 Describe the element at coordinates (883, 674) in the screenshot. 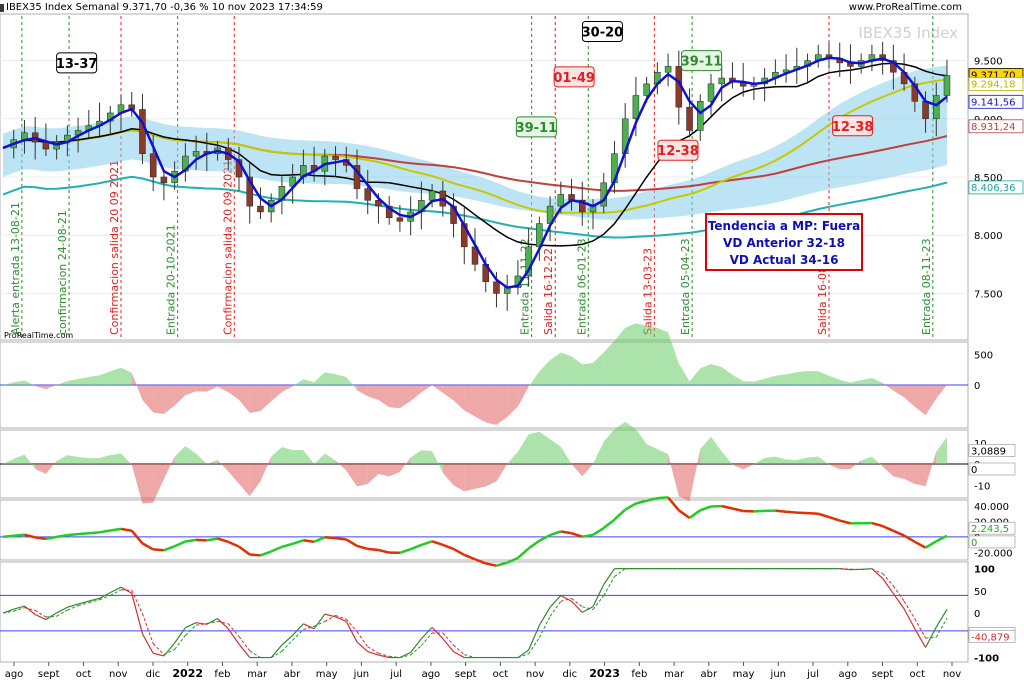

I see `x-tick-label: sept` at that location.